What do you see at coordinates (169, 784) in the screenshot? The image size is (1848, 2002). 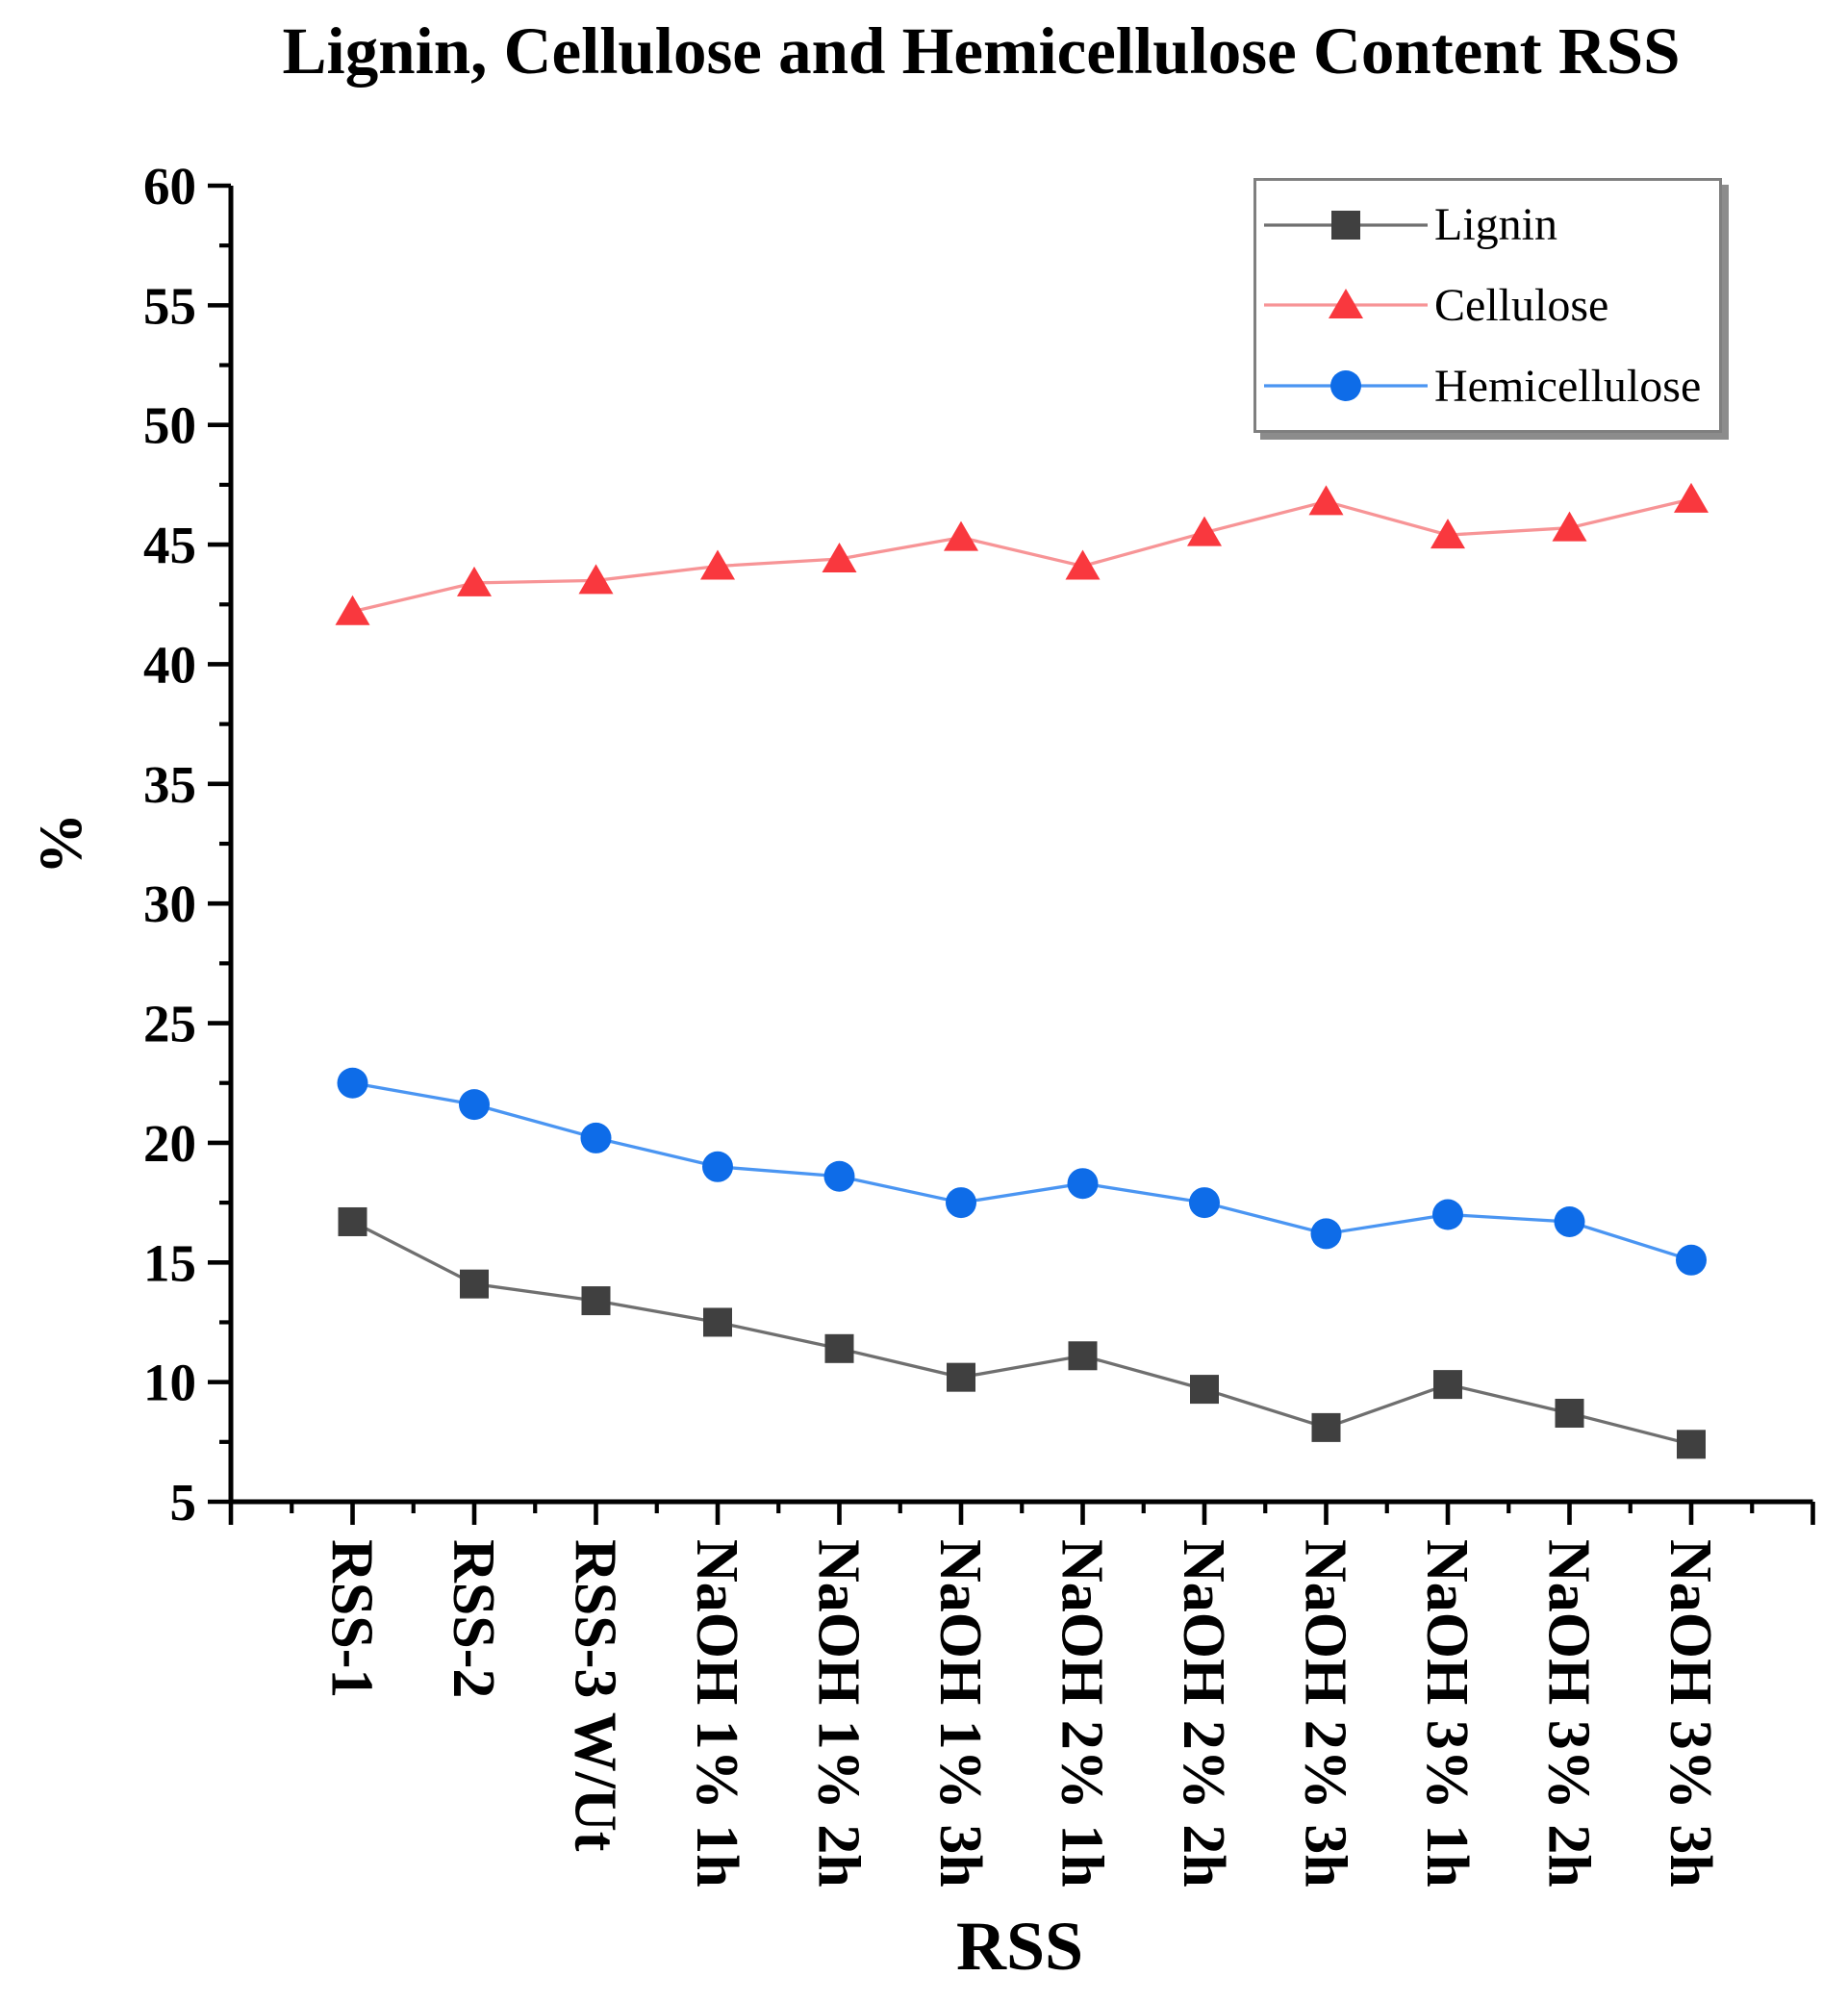 I see `y-tick-label: 35` at bounding box center [169, 784].